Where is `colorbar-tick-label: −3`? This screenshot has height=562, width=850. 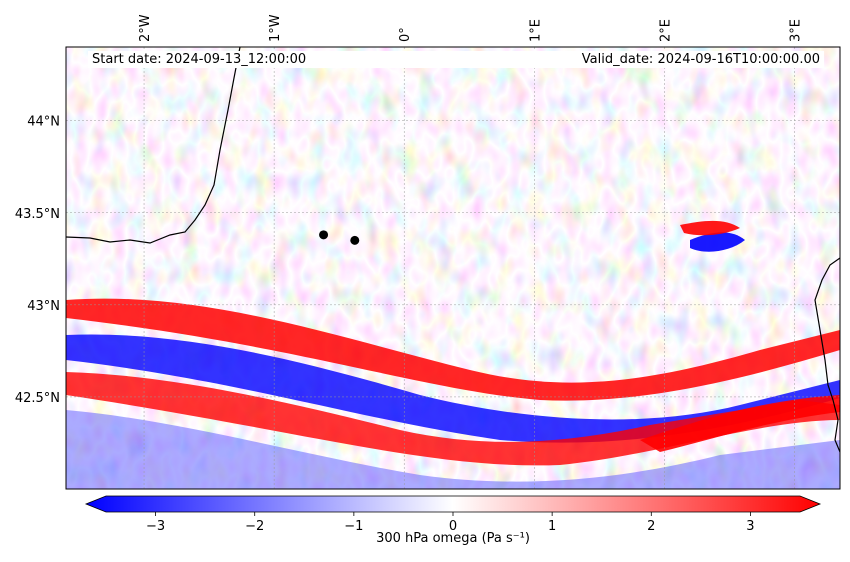 colorbar-tick-label: −3 is located at coordinates (155, 526).